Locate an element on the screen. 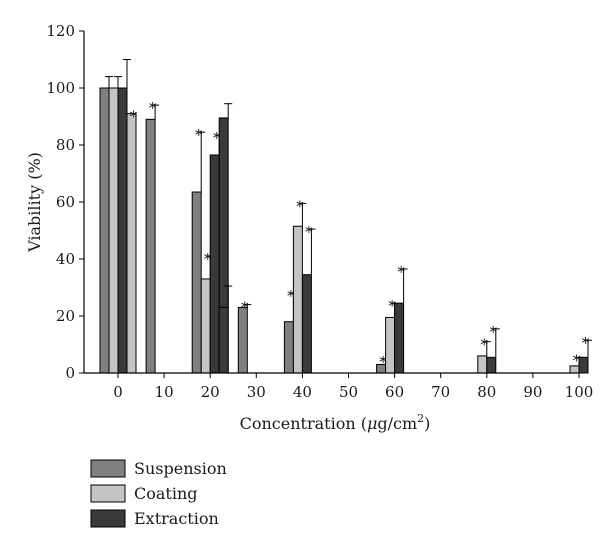 This screenshot has width=600, height=551. suspension-0-bar is located at coordinates (104, 230).